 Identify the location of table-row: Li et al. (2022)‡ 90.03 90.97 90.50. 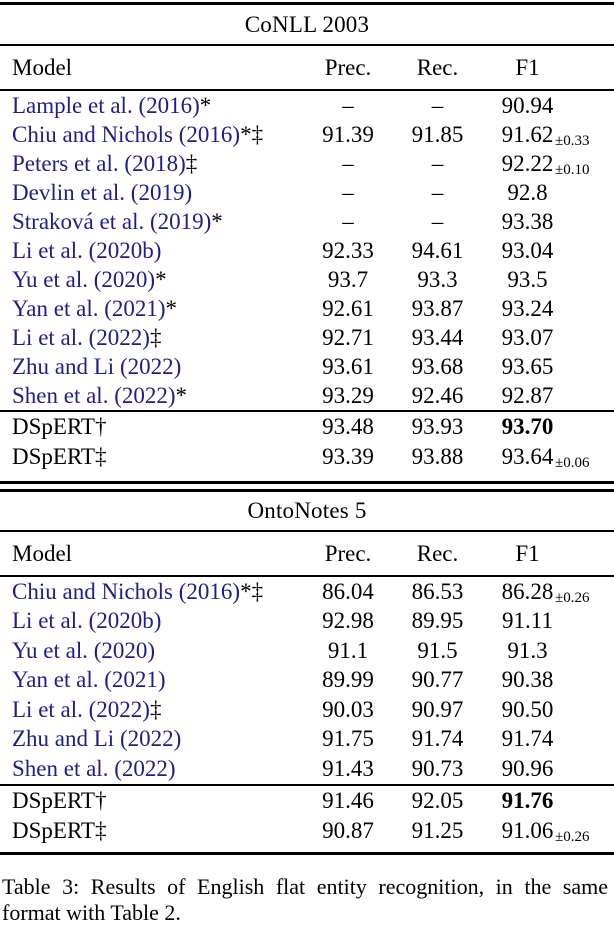
(307, 710).